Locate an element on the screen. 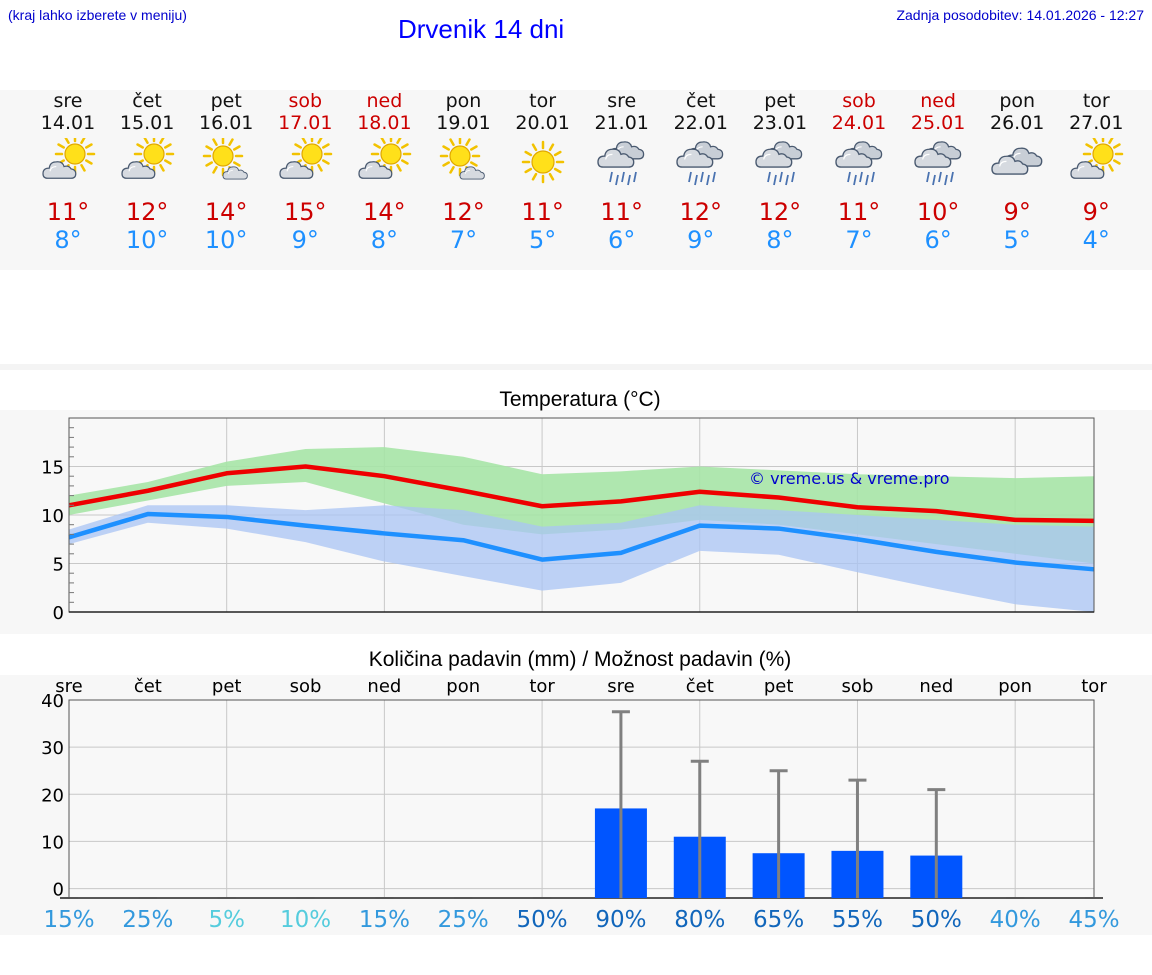 This screenshot has width=1152, height=975. y-tick-label: 0 is located at coordinates (58, 613).